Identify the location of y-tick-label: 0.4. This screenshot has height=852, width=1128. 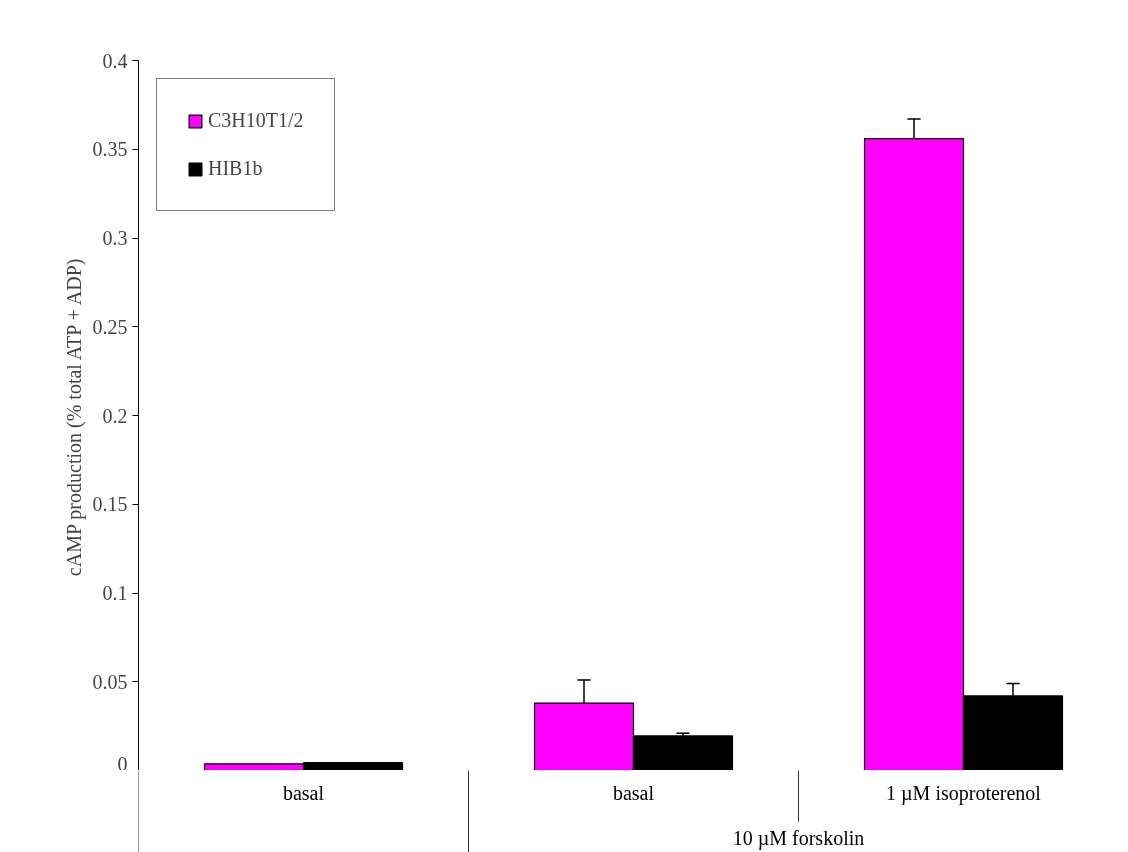
(115, 60).